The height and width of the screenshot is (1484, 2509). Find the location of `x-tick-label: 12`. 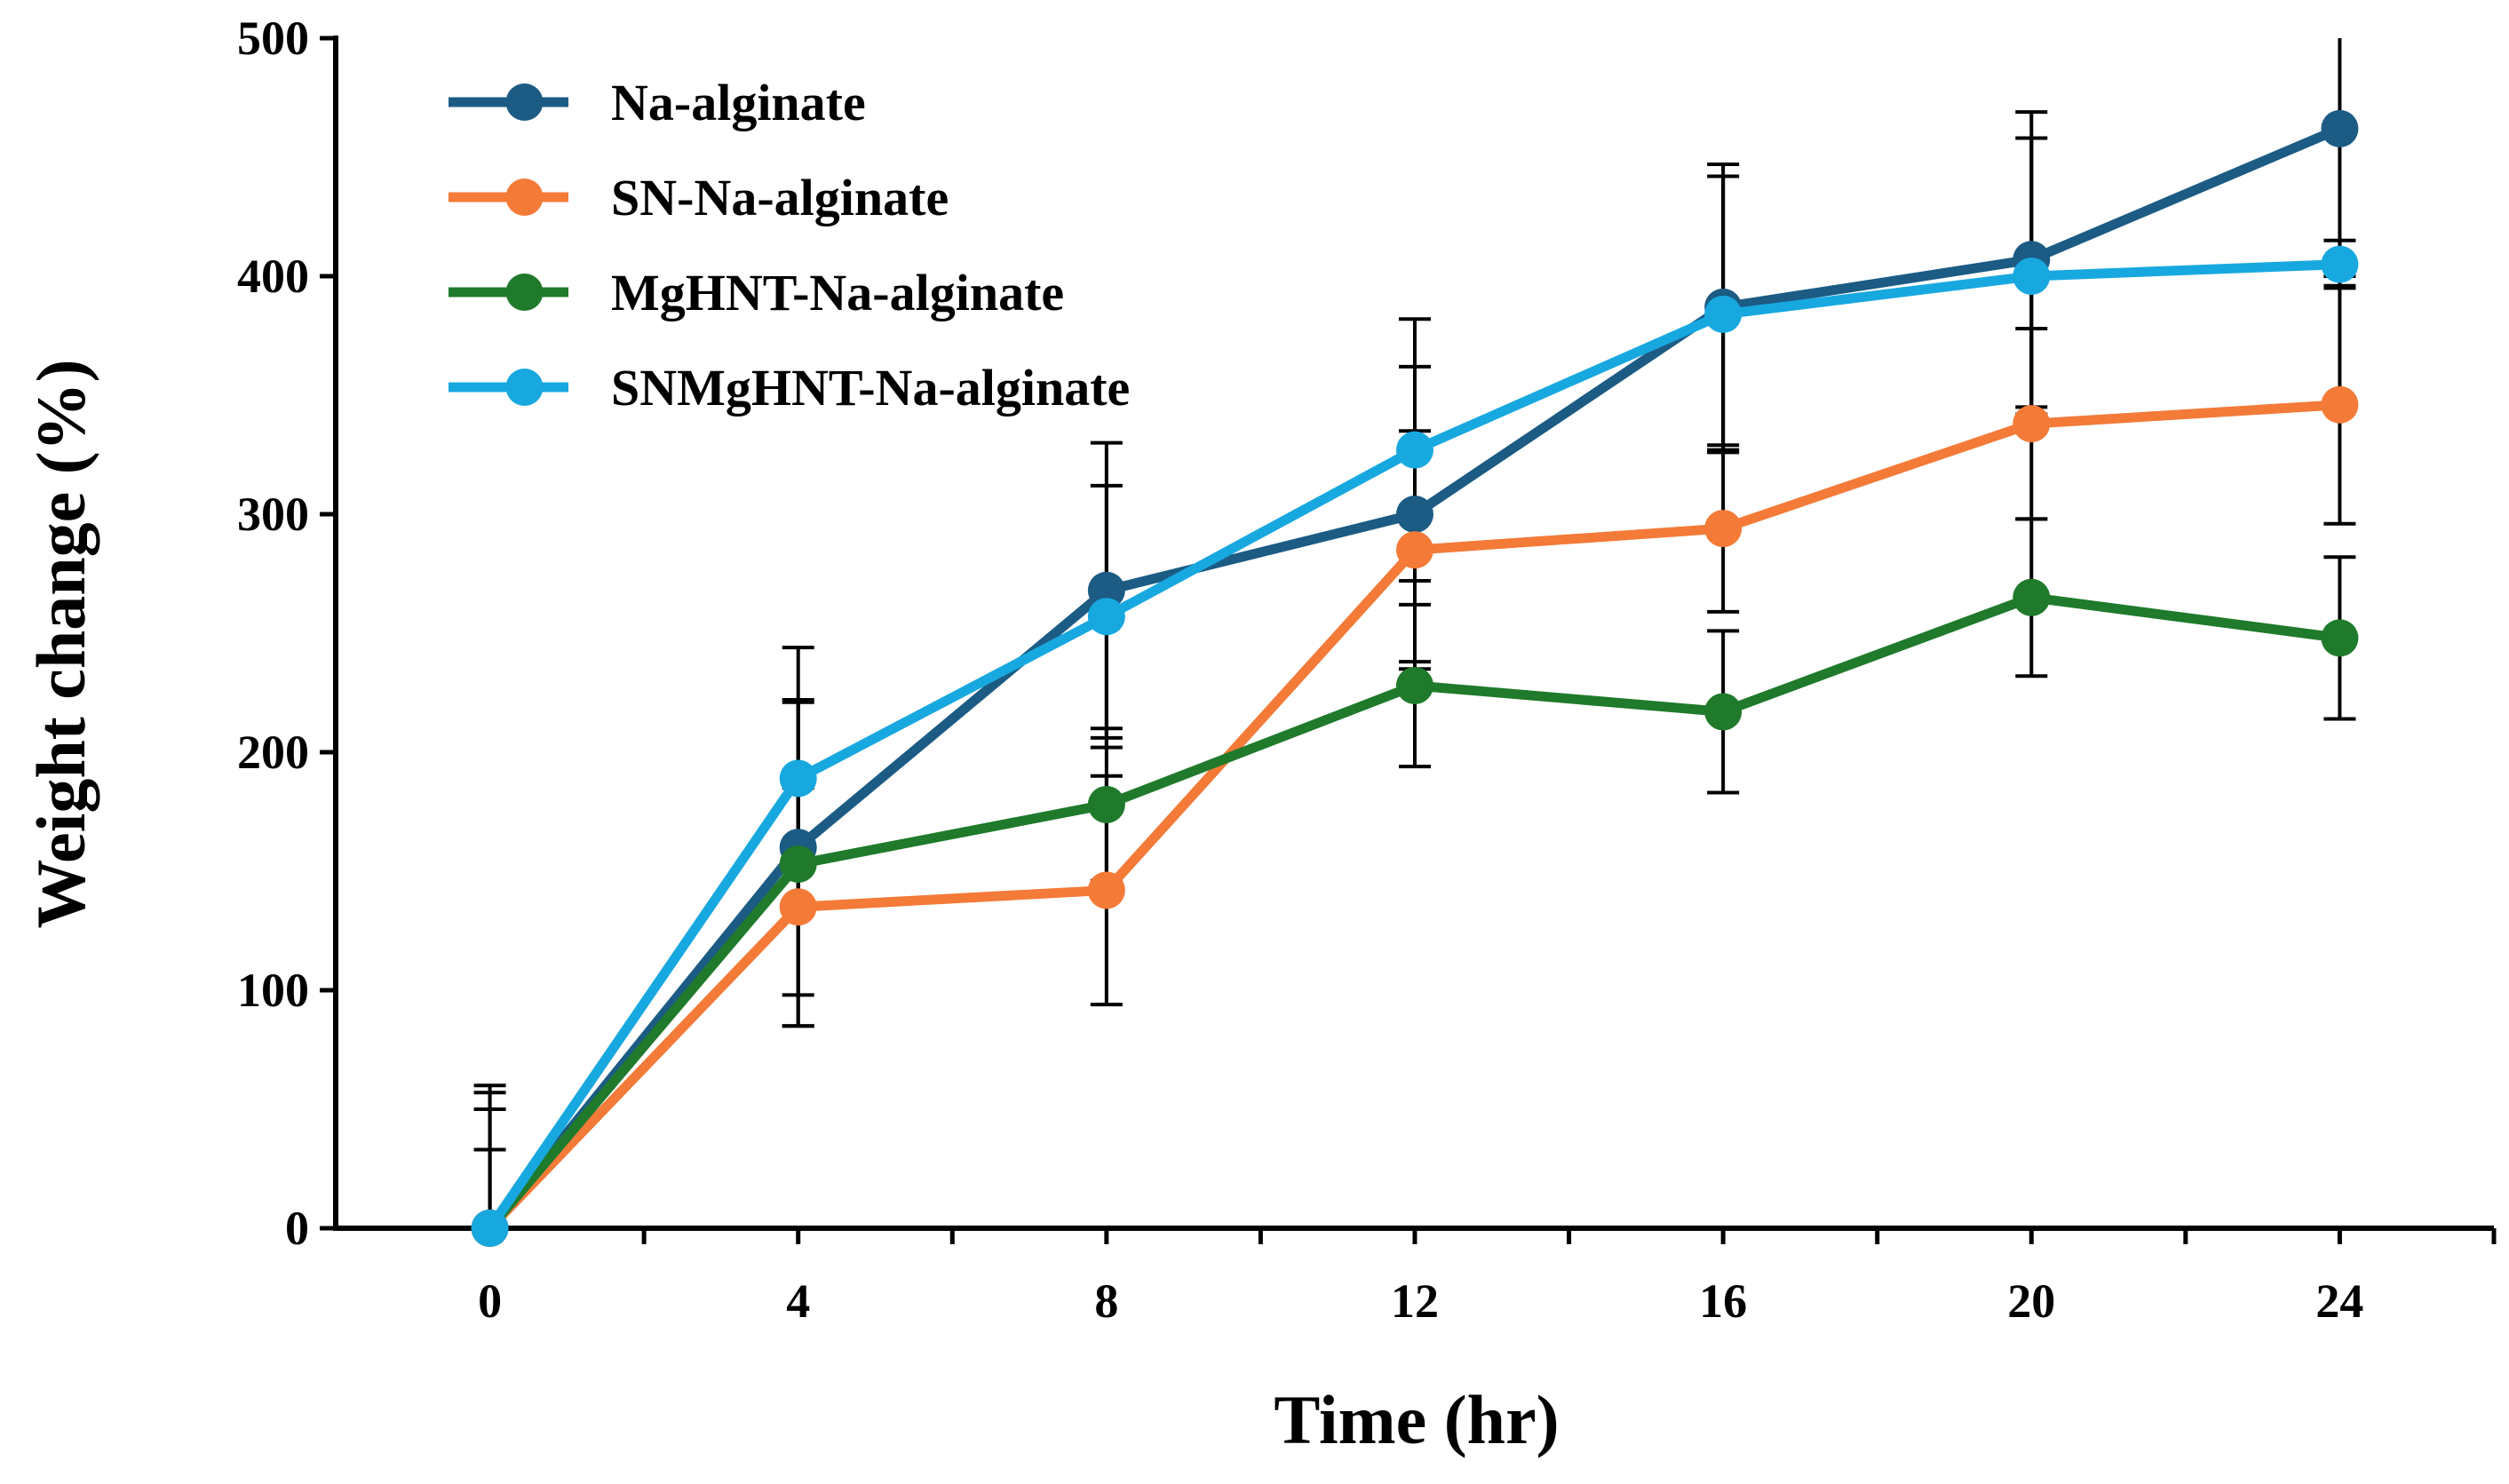

x-tick-label: 12 is located at coordinates (1415, 1301).